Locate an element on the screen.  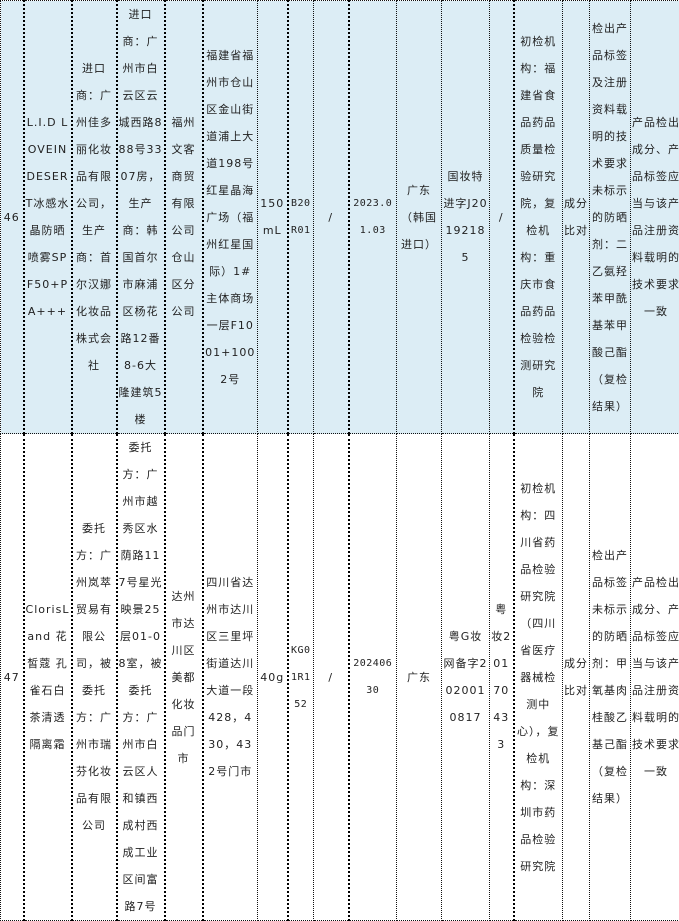
record-number-cell: 粤妆20170433 is located at coordinates (502, 677).